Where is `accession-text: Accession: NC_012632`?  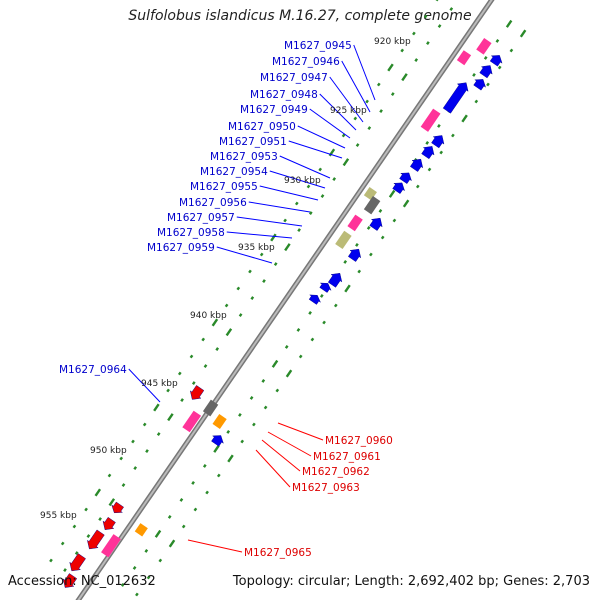
accession-text: Accession: NC_012632 is located at coordinates (82, 581).